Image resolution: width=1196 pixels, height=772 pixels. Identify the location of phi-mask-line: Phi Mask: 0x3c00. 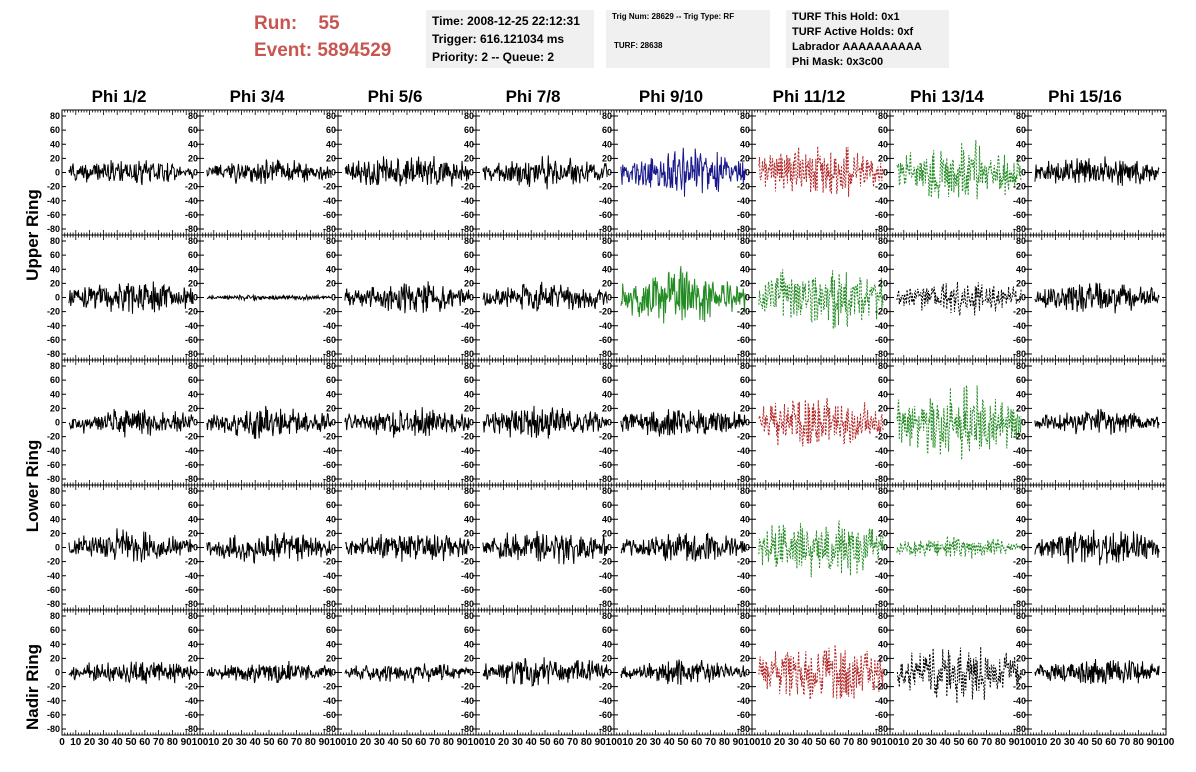
(838, 62).